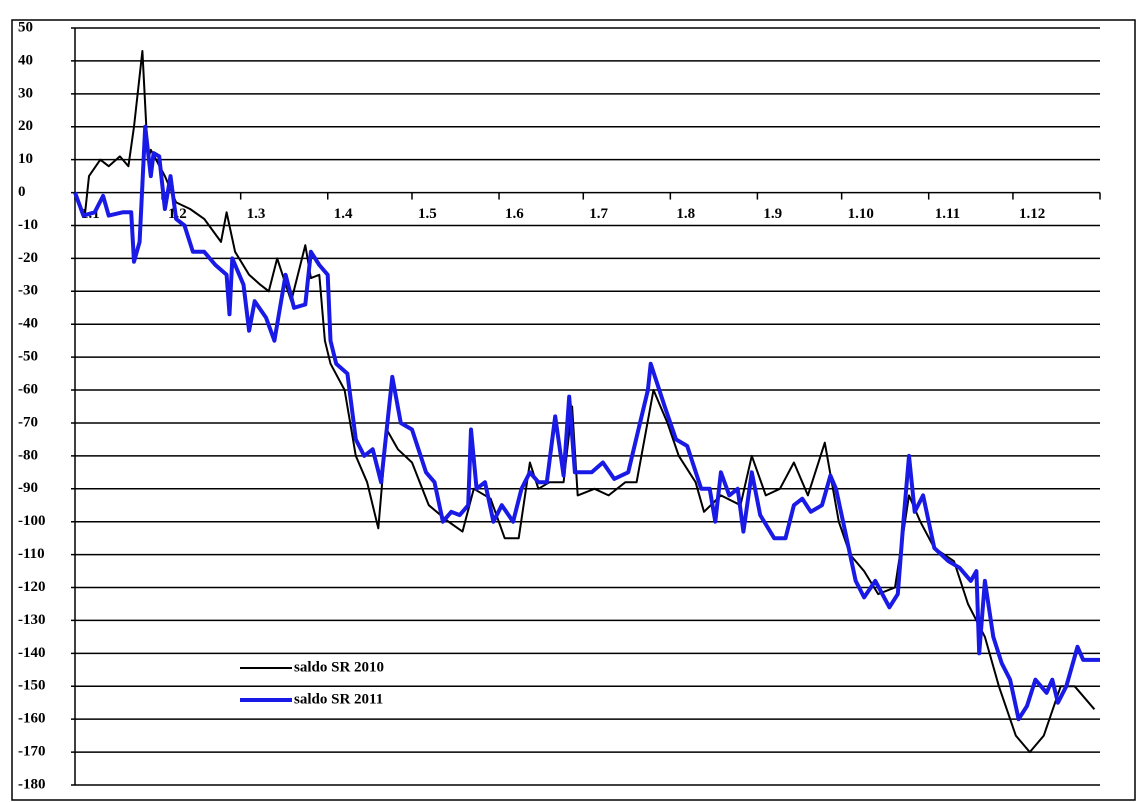 The image size is (1141, 802). Describe the element at coordinates (28, 225) in the screenshot. I see `y-tick-label: -10` at that location.